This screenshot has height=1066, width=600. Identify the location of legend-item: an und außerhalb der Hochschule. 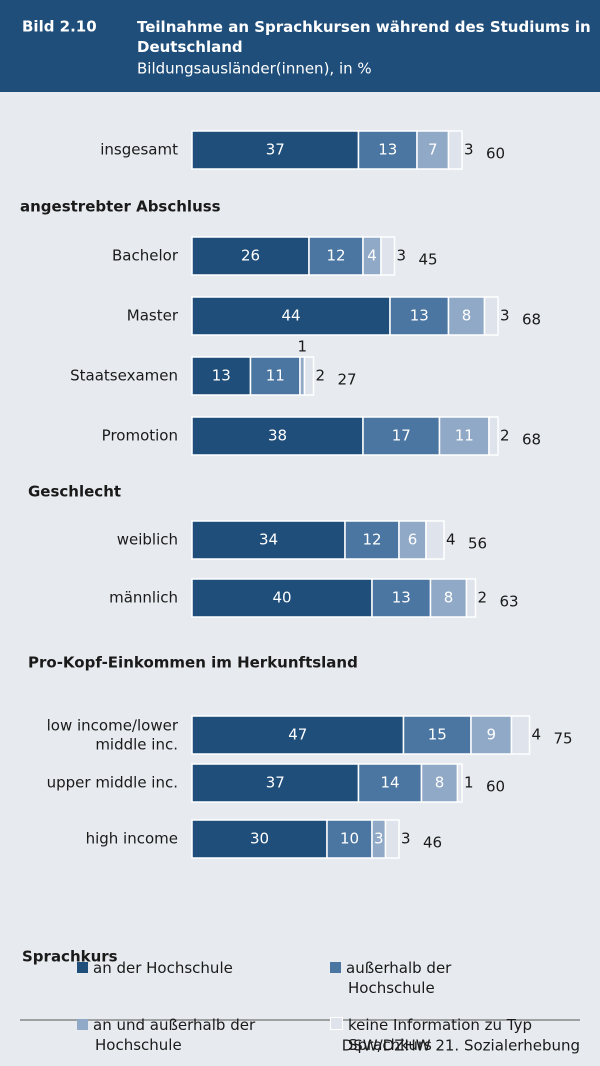
(181, 1035).